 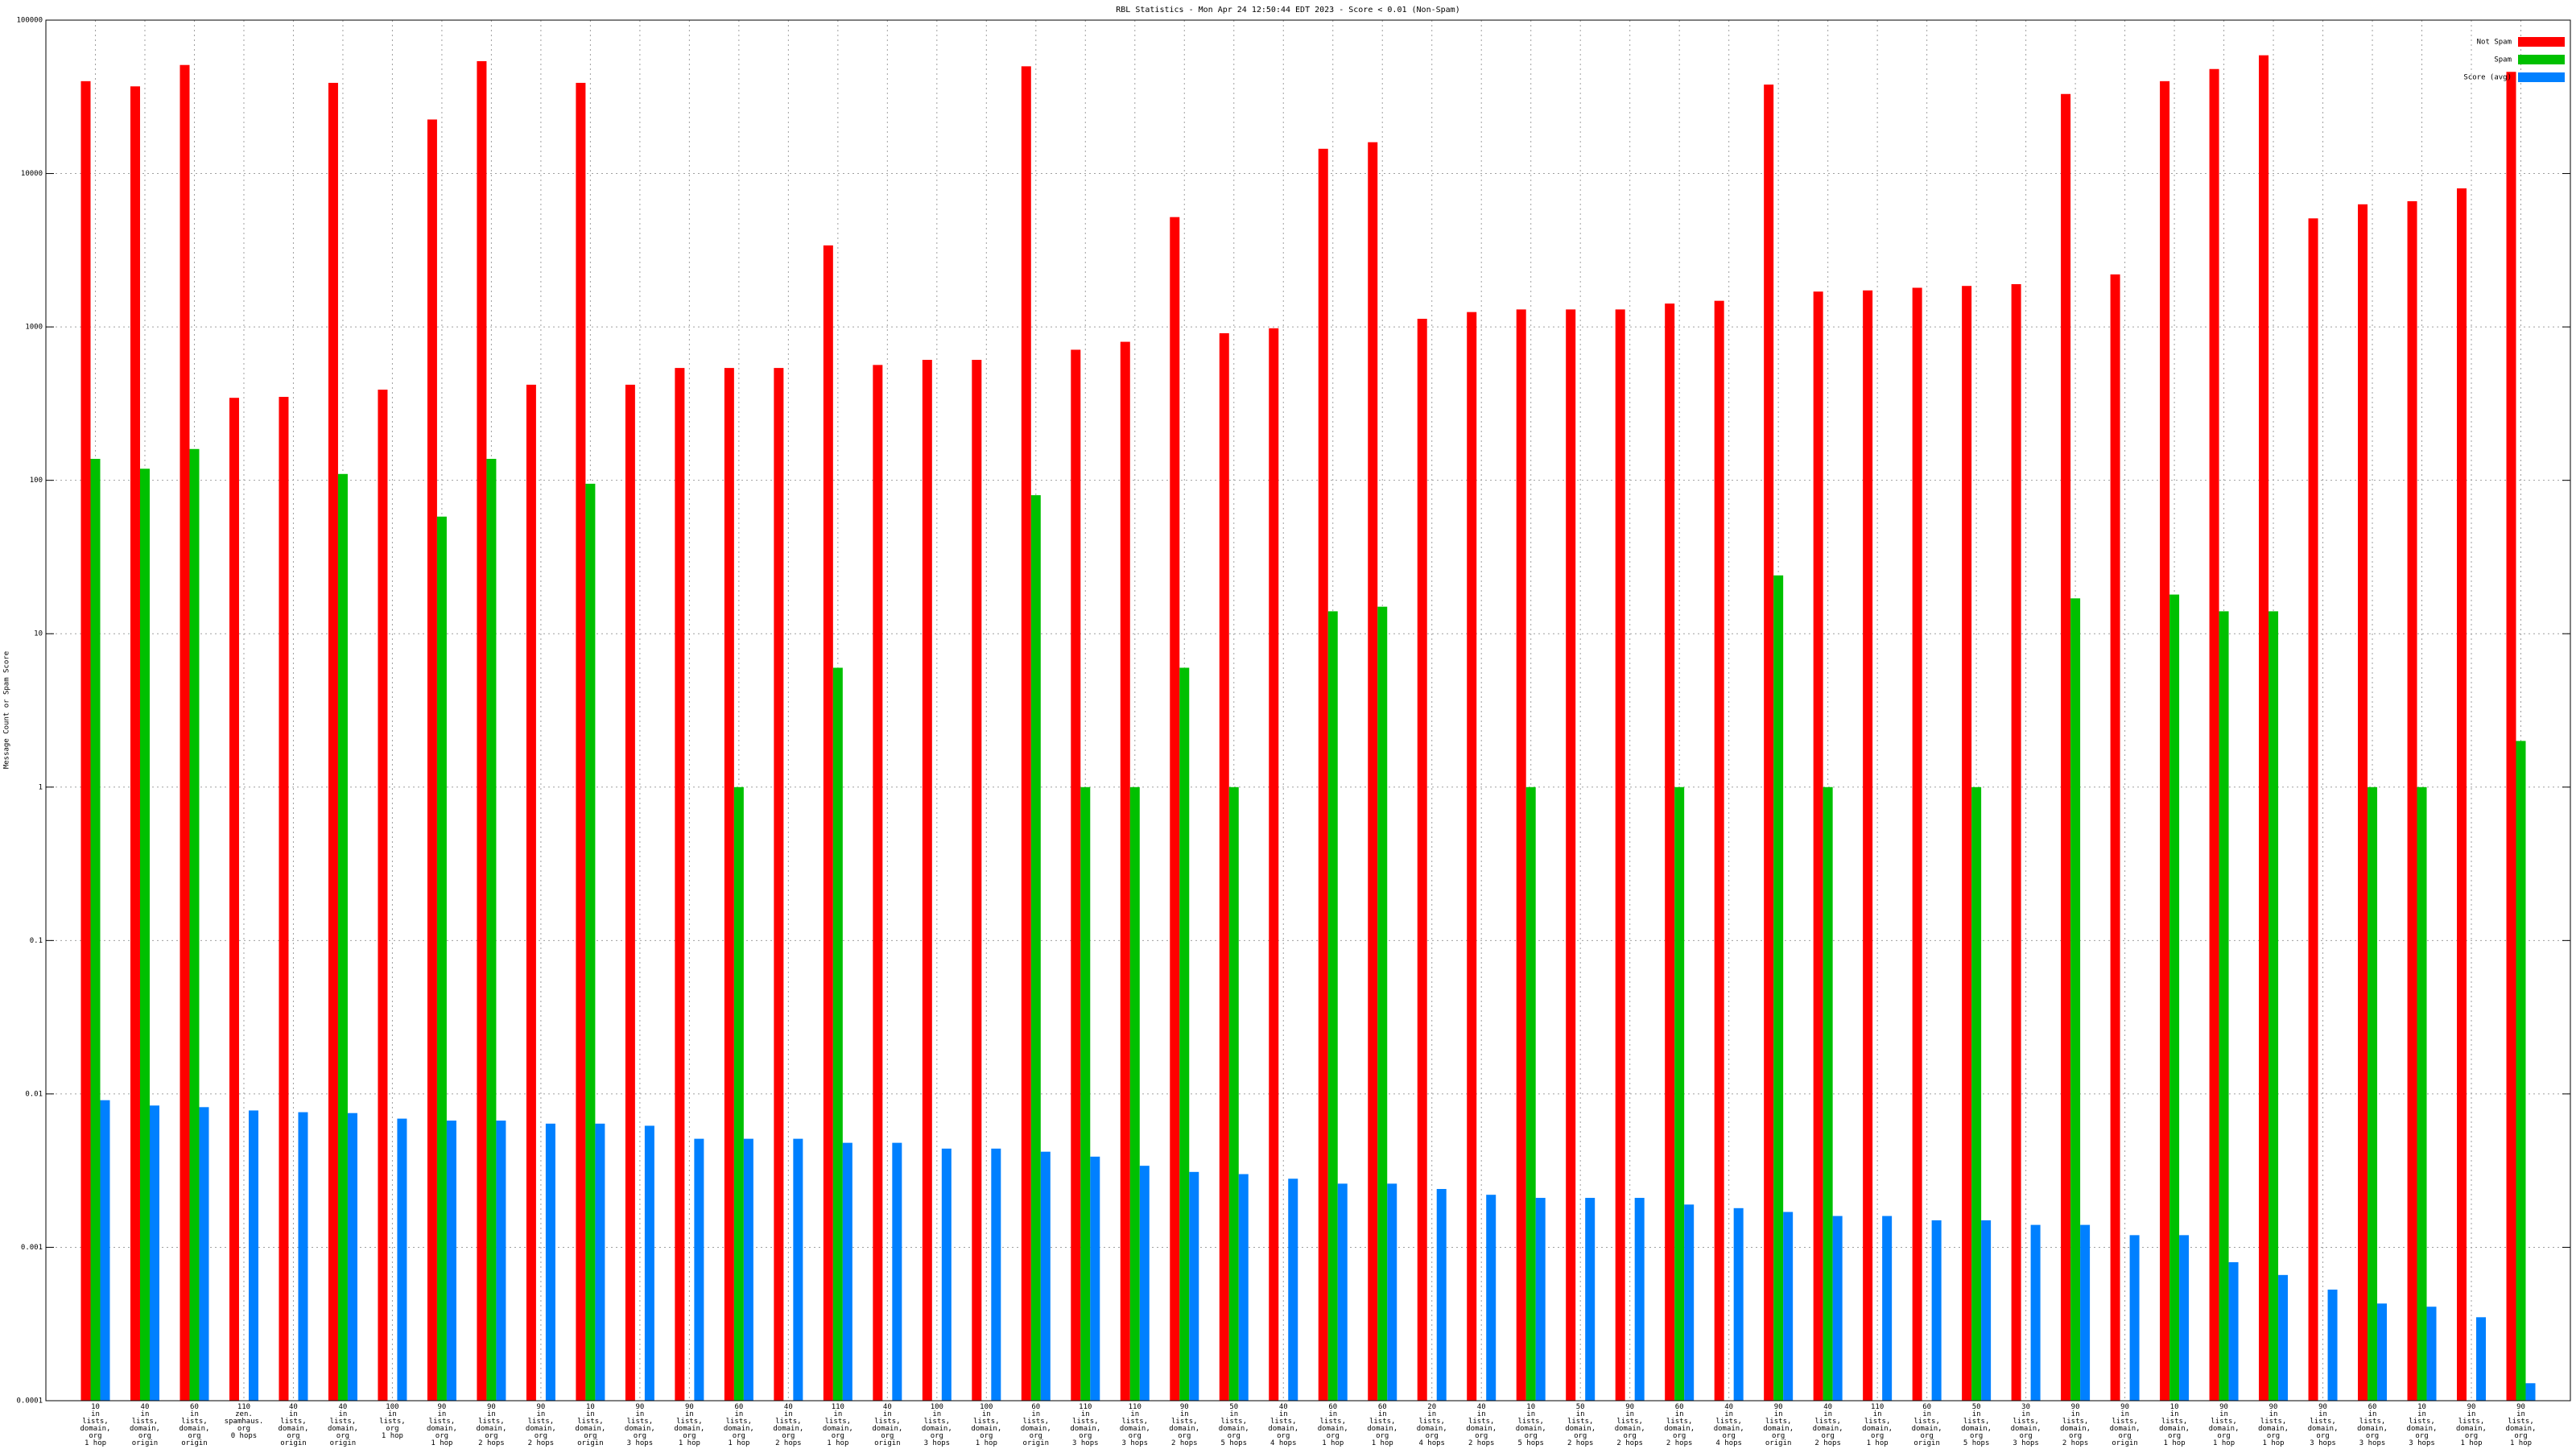 What do you see at coordinates (36, 481) in the screenshot?
I see `y-tick-label: 100` at bounding box center [36, 481].